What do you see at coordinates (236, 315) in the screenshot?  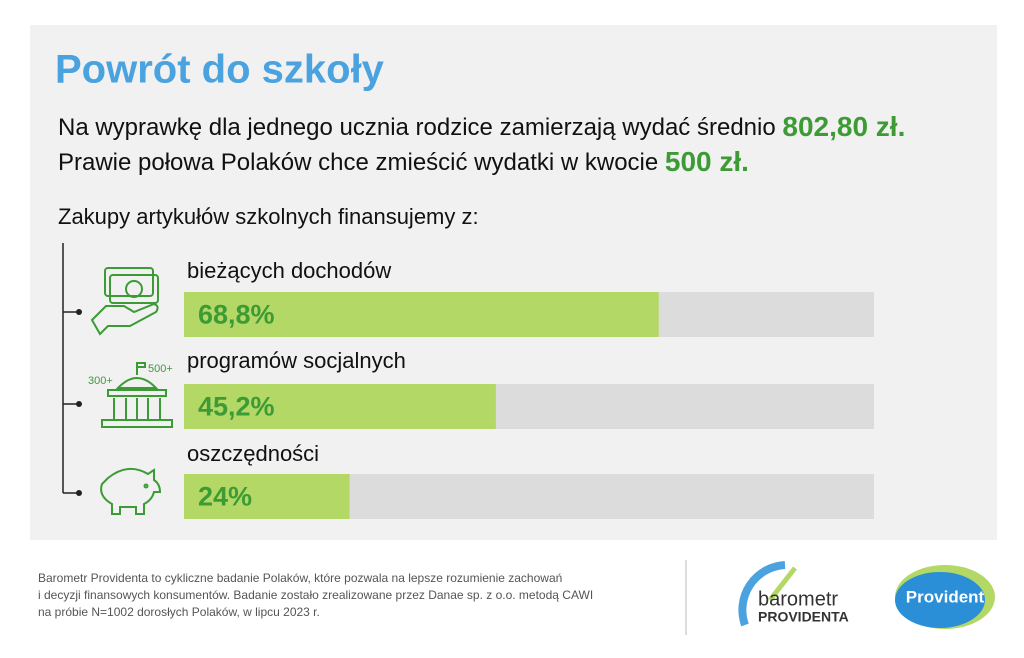 I see `value-label: 68,8%` at bounding box center [236, 315].